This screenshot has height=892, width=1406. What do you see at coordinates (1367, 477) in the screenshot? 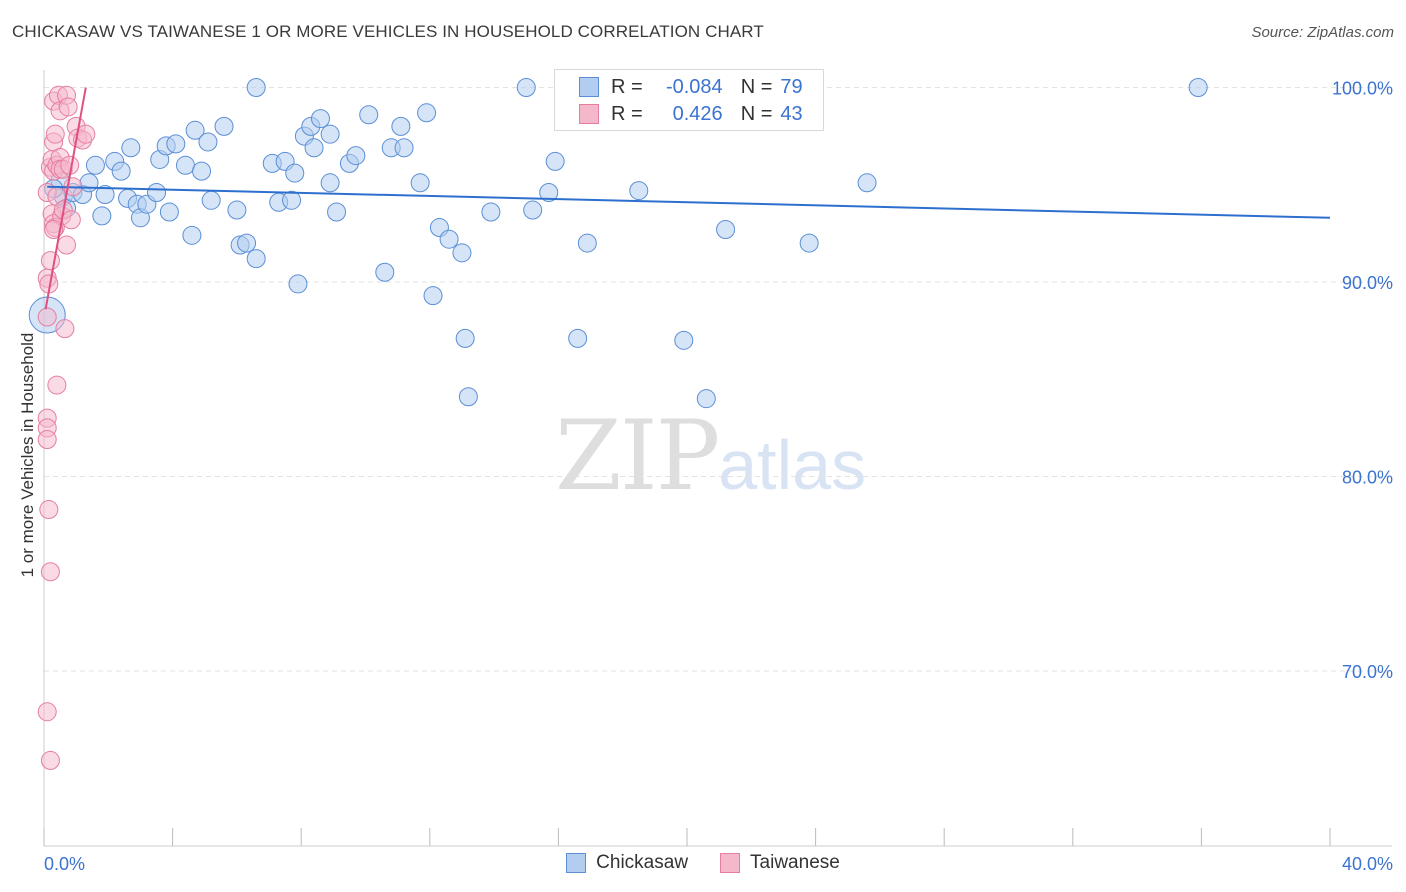
I see `y-tick-label: 80.0%` at bounding box center [1367, 477].